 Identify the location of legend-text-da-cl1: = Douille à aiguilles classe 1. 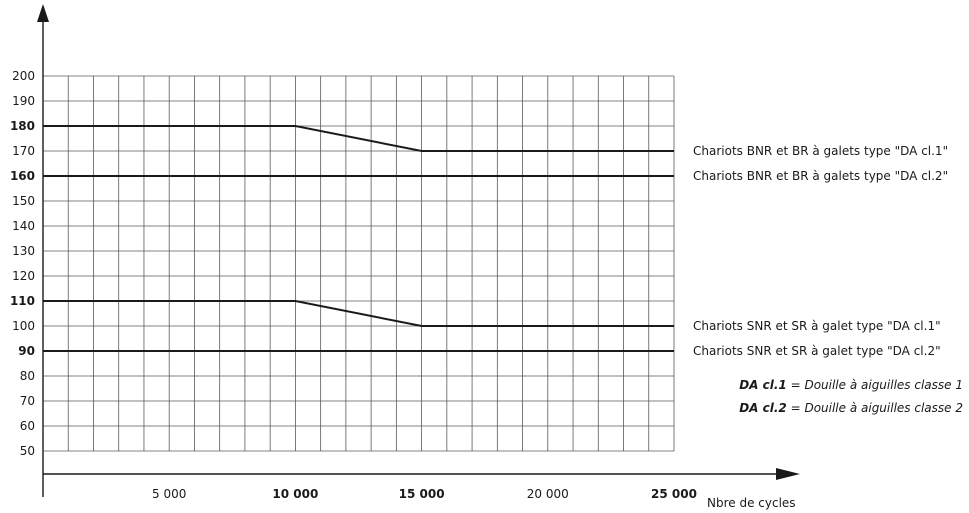
(874, 385).